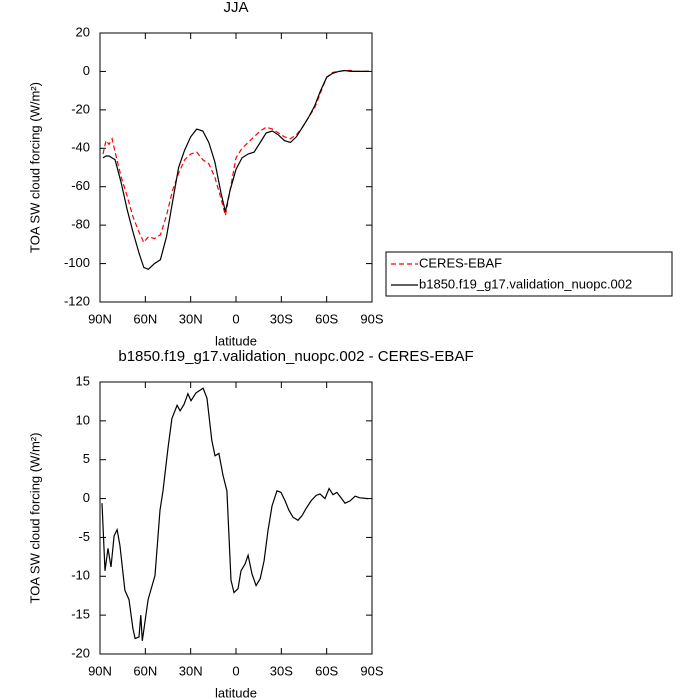 The width and height of the screenshot is (700, 700). Describe the element at coordinates (525, 283) in the screenshot. I see `legend-label: b1850.f19_g17.validation_nuopc.002` at that location.